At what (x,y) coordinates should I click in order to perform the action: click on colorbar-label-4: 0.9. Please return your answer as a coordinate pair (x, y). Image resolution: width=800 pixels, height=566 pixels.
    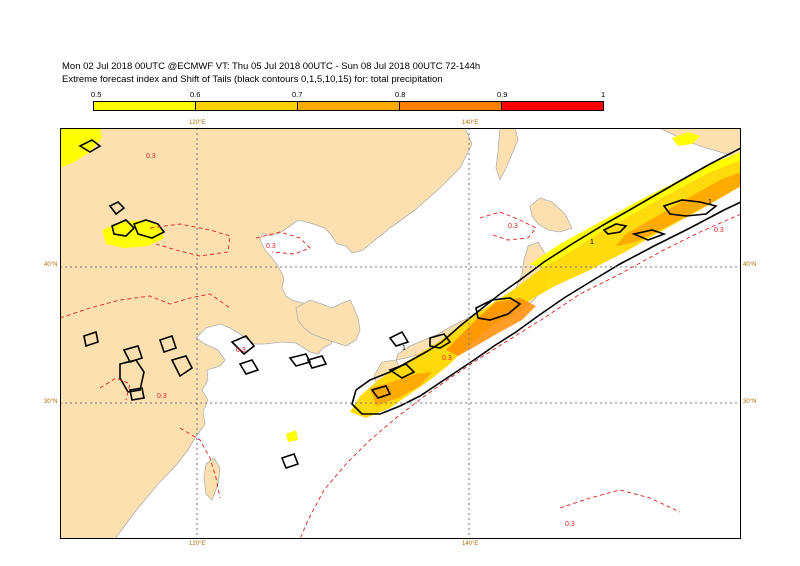
    Looking at the image, I should click on (502, 94).